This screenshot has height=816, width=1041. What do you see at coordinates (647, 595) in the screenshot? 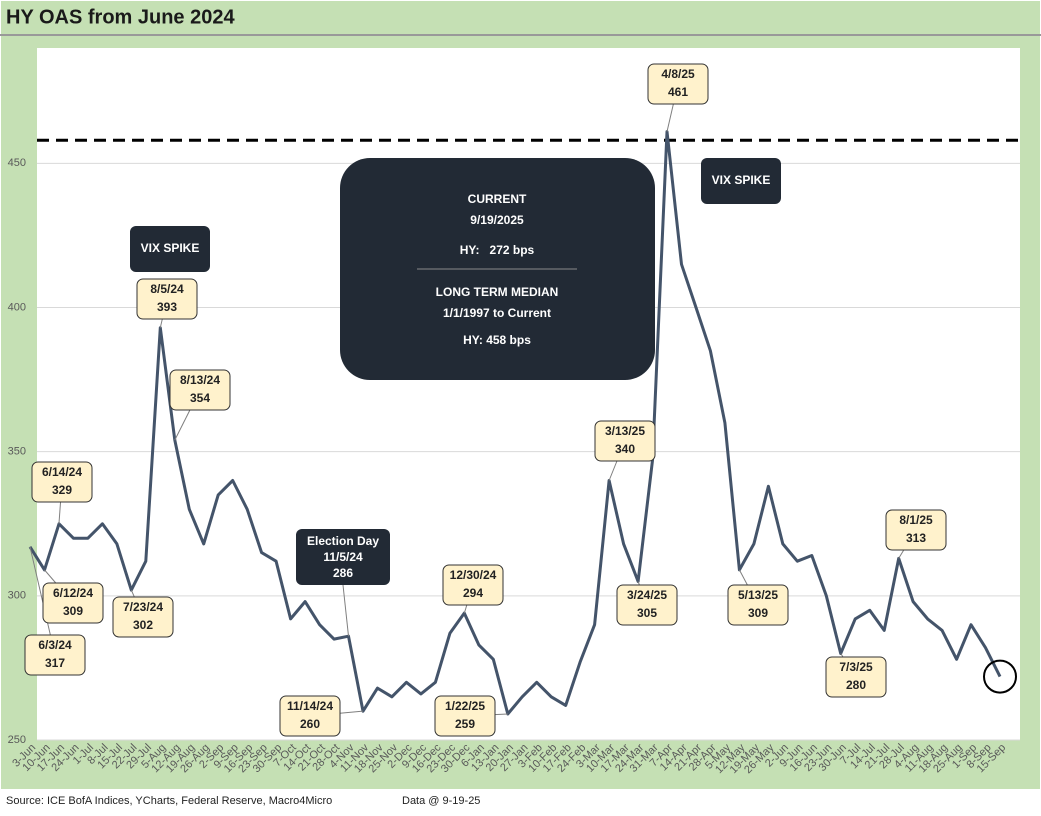
I see `annotation-date: 3/24/25` at bounding box center [647, 595].